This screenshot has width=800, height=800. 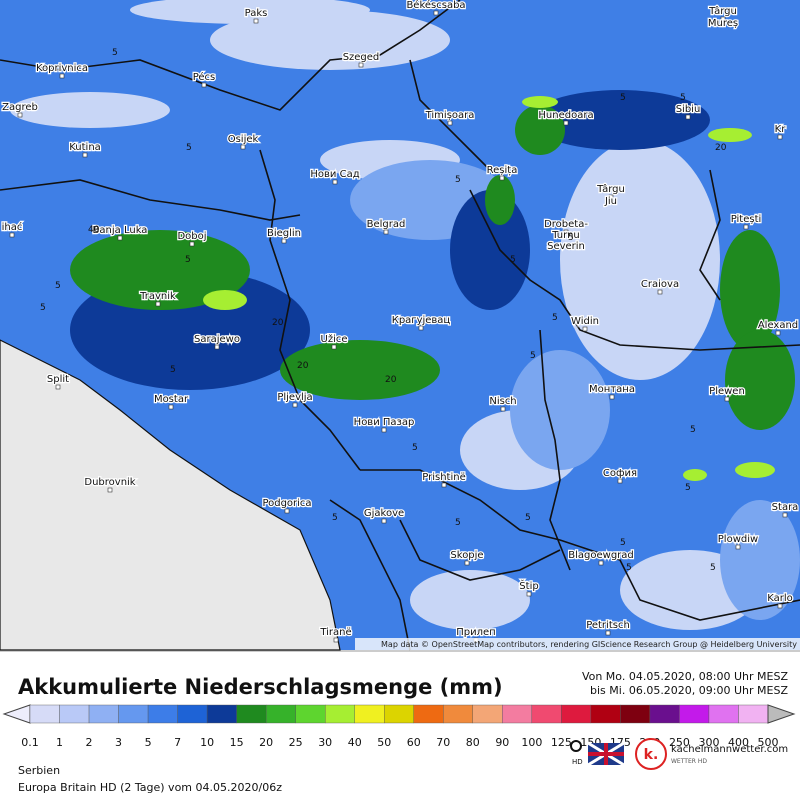 I want to click on colorbar-label: 500, so click(x=768, y=742).